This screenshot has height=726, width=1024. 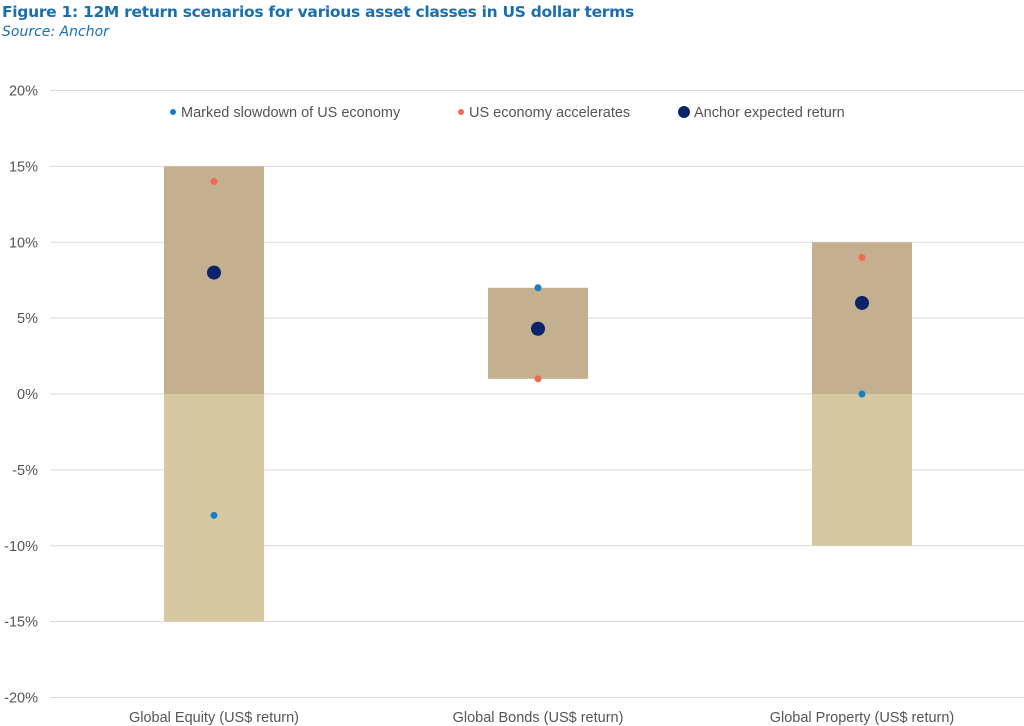 What do you see at coordinates (538, 718) in the screenshot?
I see `x-tick-label: Global Bonds (US$ return)` at bounding box center [538, 718].